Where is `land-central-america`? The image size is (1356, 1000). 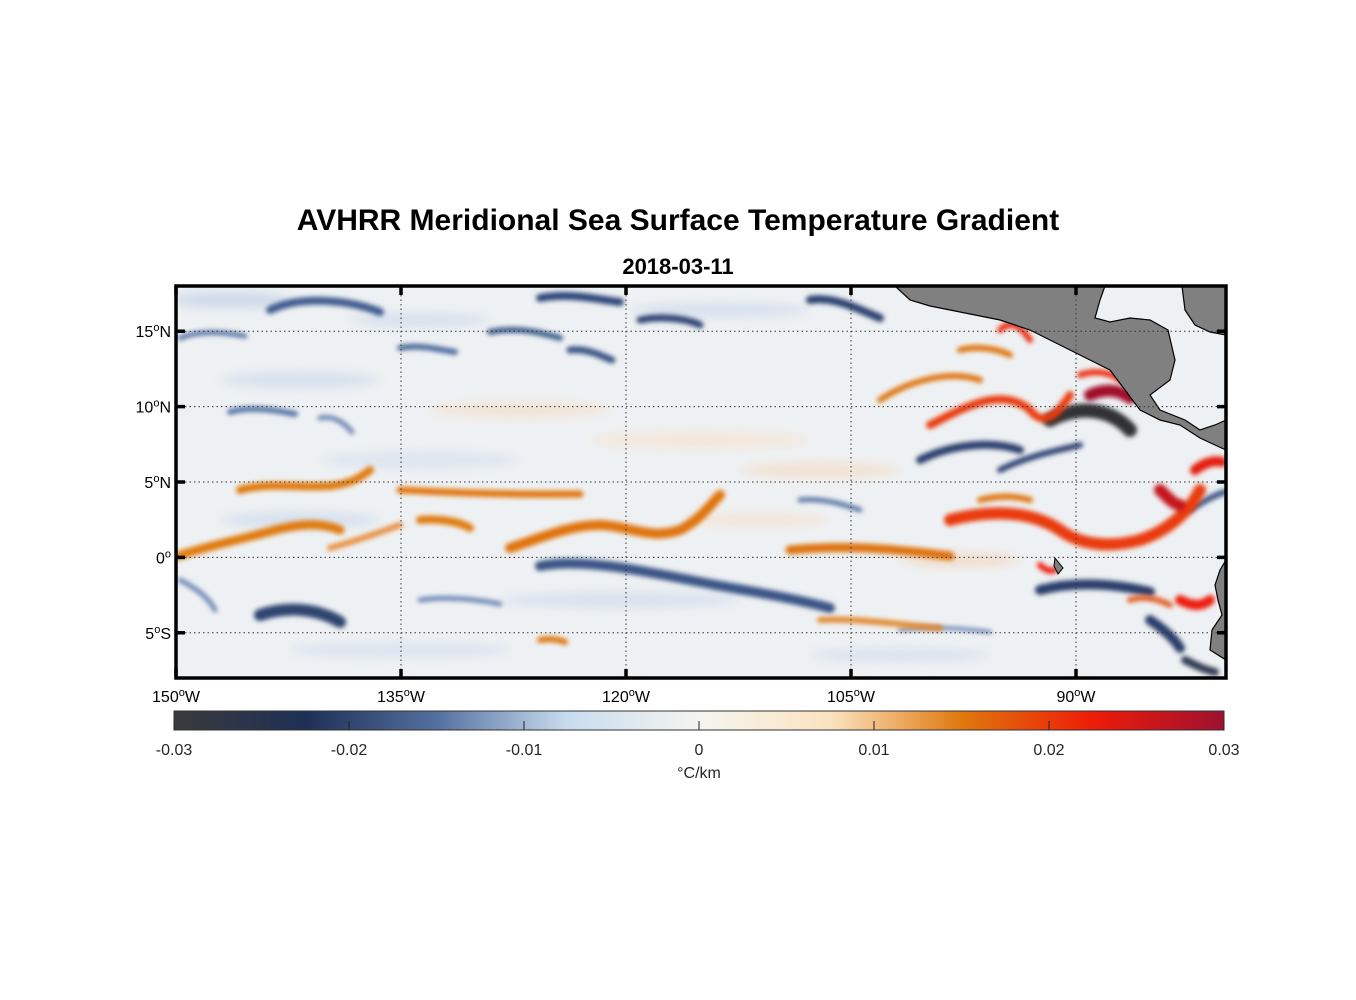
land-central-america is located at coordinates (1060, 368).